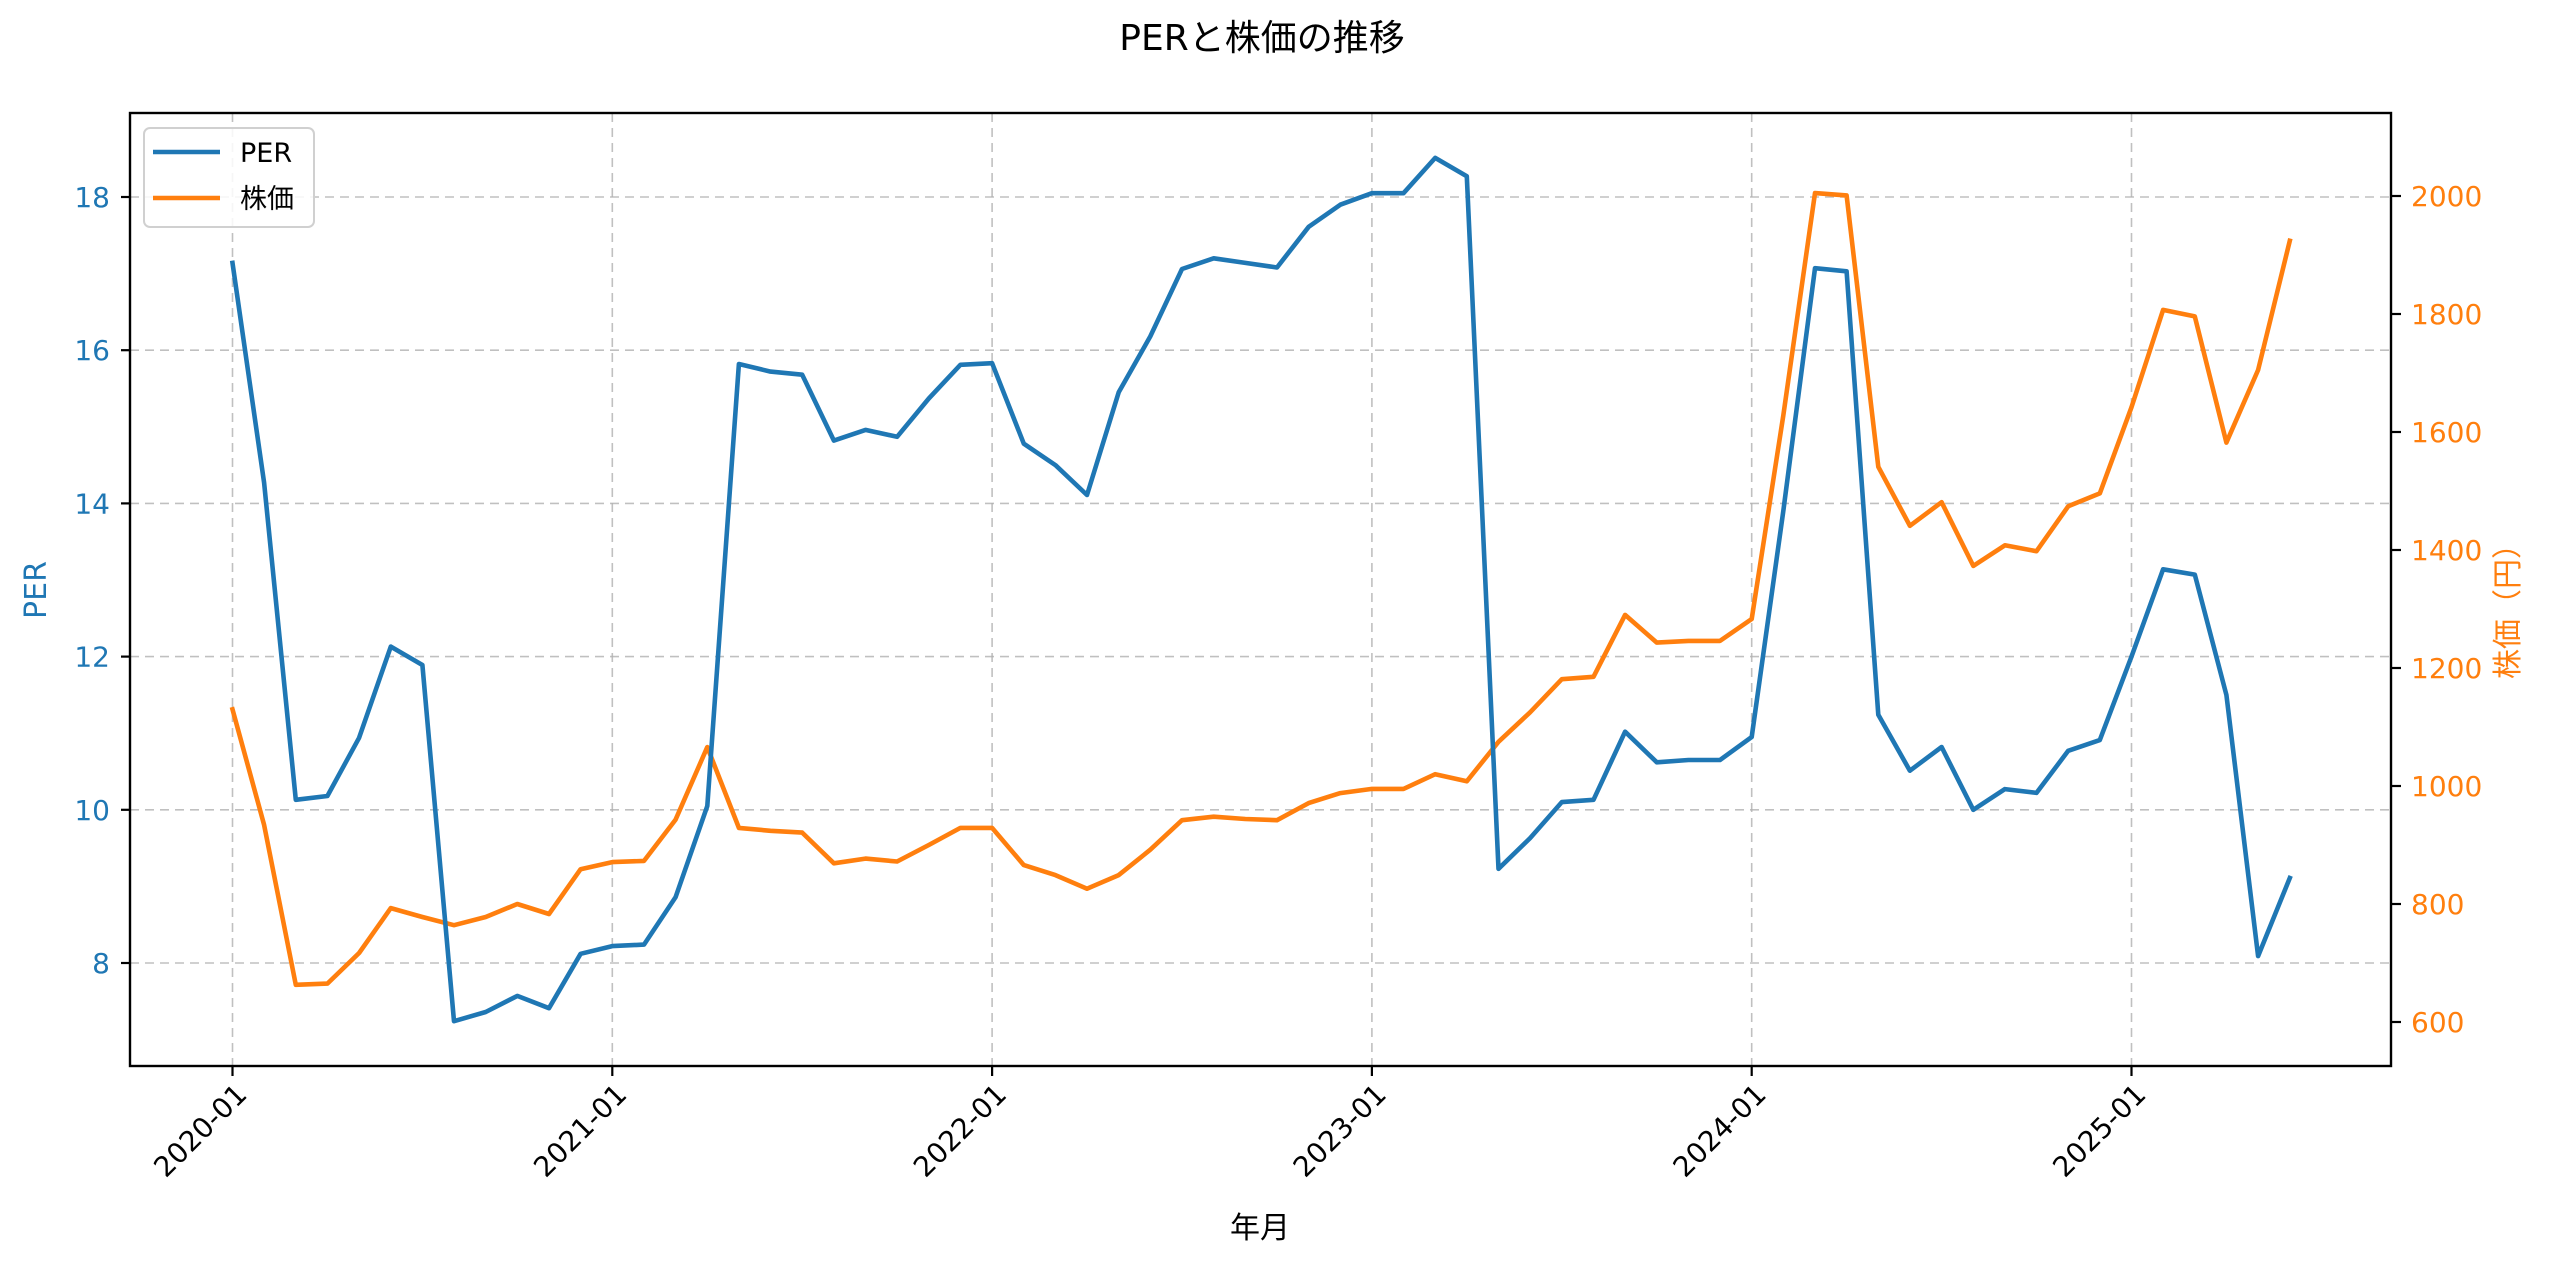 The height and width of the screenshot is (1269, 2560). I want to click on right-tick-label: 1600, so click(2446, 432).